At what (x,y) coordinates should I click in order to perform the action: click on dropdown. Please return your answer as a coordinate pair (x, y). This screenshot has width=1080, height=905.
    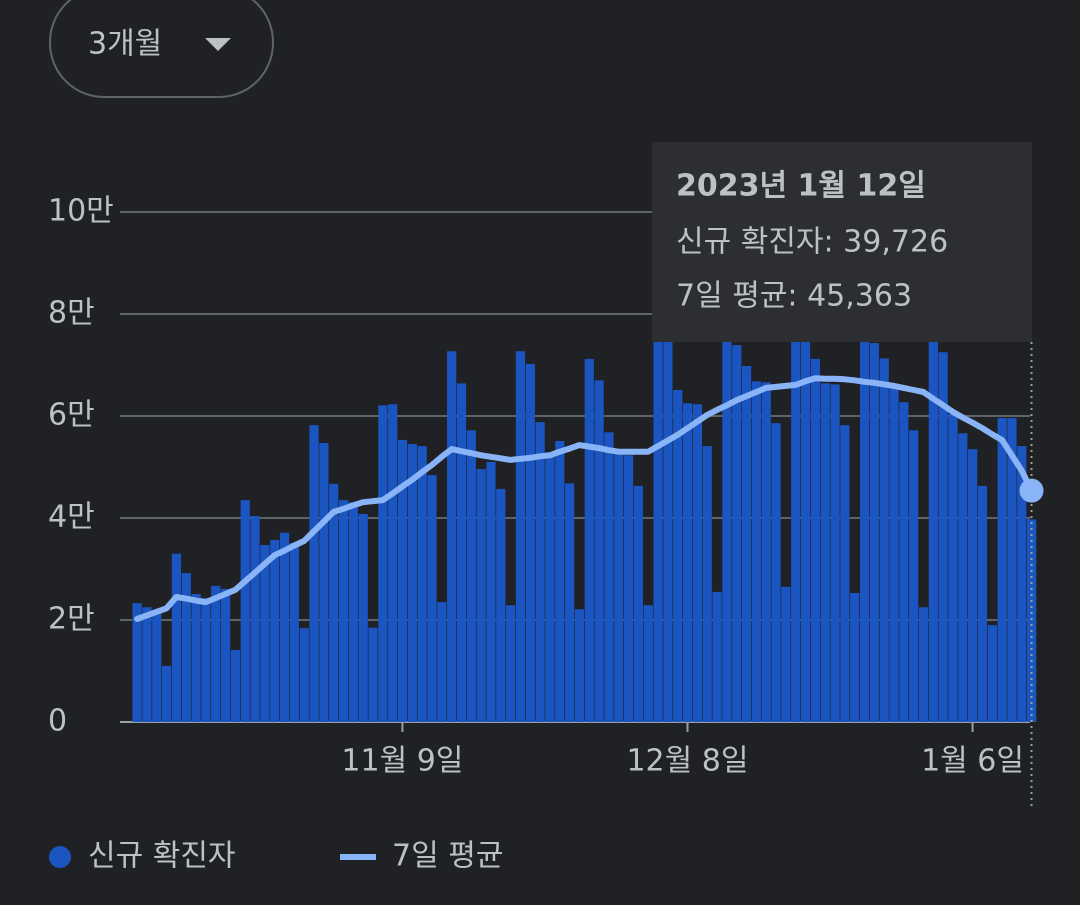
    Looking at the image, I should click on (161, 49).